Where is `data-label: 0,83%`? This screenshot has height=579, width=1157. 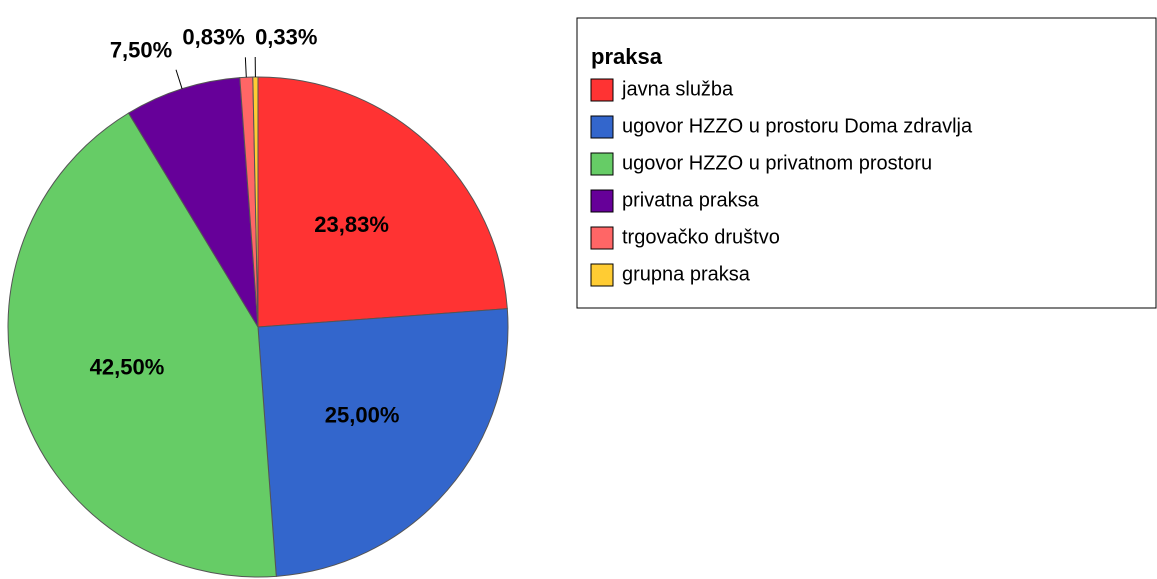 data-label: 0,83% is located at coordinates (213, 37).